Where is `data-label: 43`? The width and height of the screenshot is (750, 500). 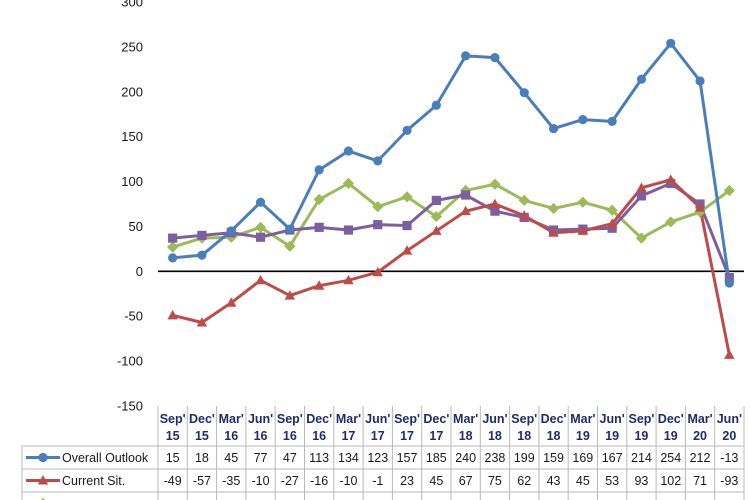 data-label: 43 is located at coordinates (554, 481).